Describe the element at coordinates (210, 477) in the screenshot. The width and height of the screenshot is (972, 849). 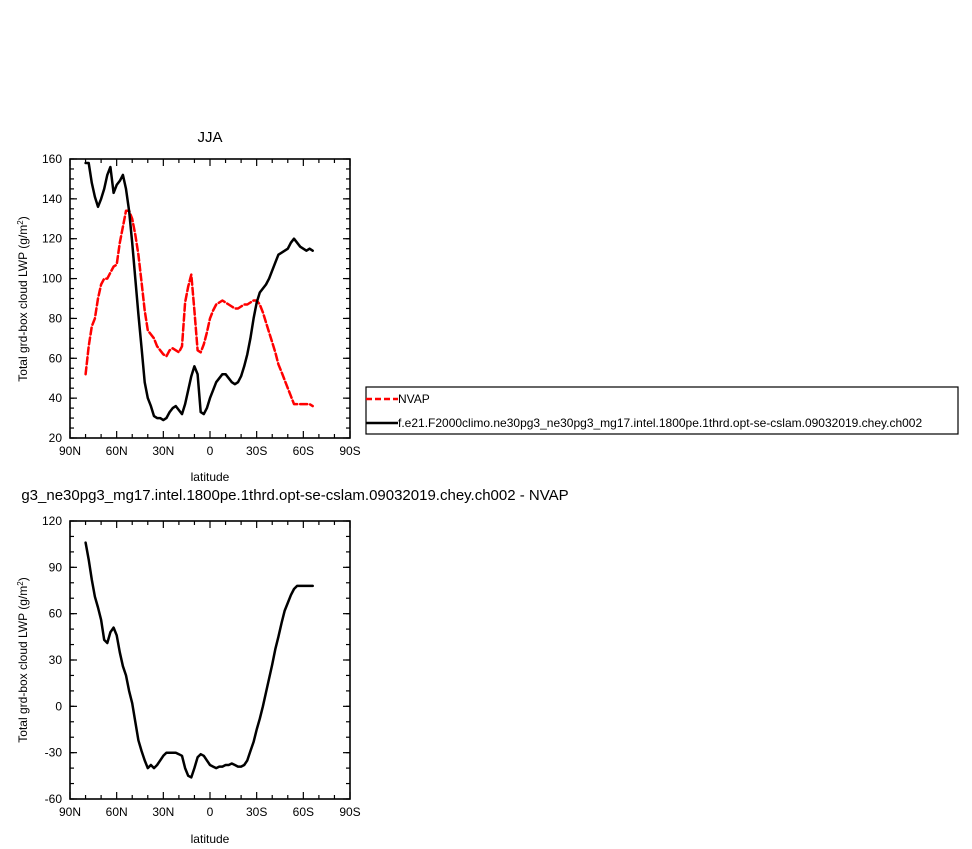
I see `top-x-axis-label: latitude` at that location.